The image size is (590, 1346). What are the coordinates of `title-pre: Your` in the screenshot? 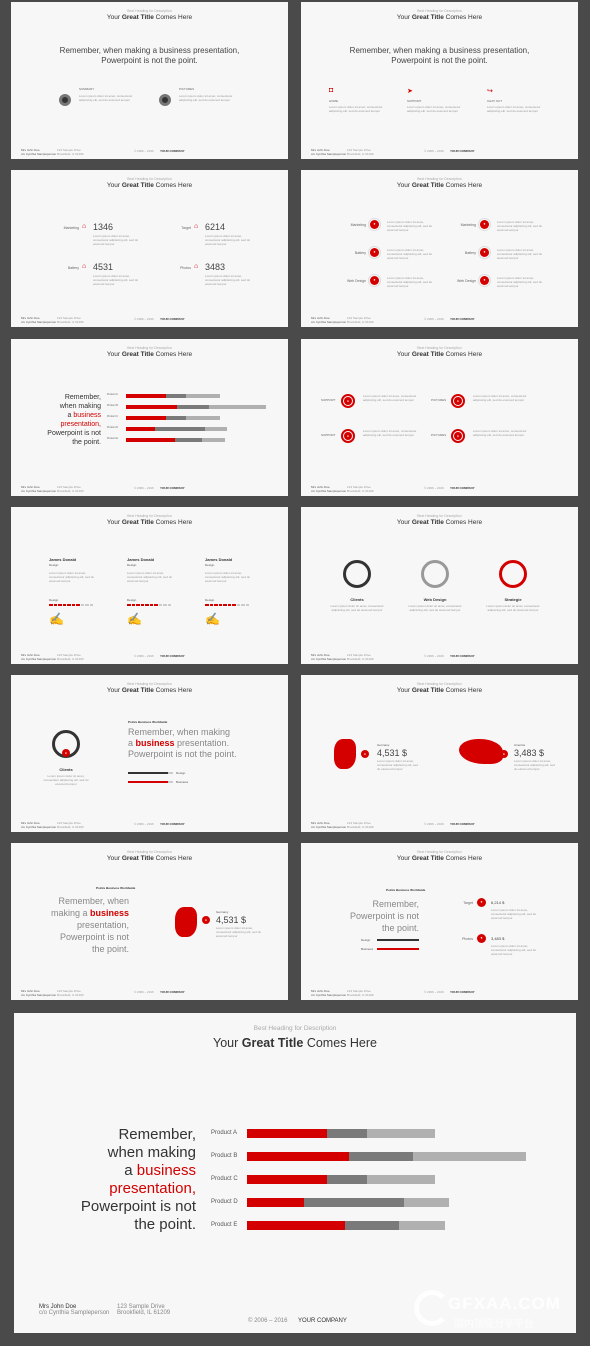 It's located at (227, 1043).